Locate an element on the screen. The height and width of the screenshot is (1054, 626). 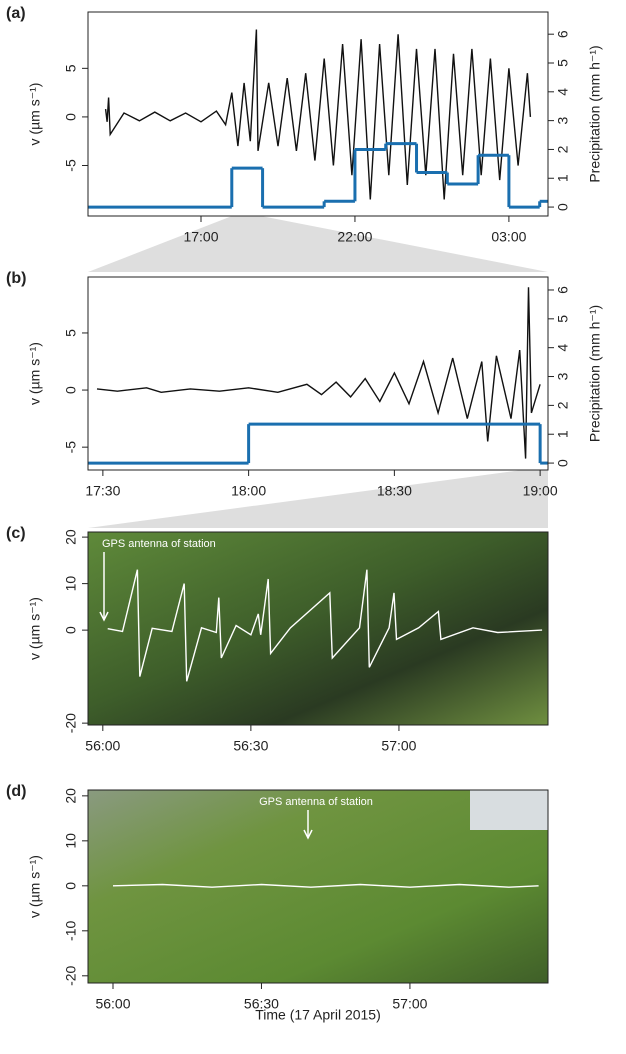
x-axis-label: Time (17 April 2015) is located at coordinates (318, 1015).